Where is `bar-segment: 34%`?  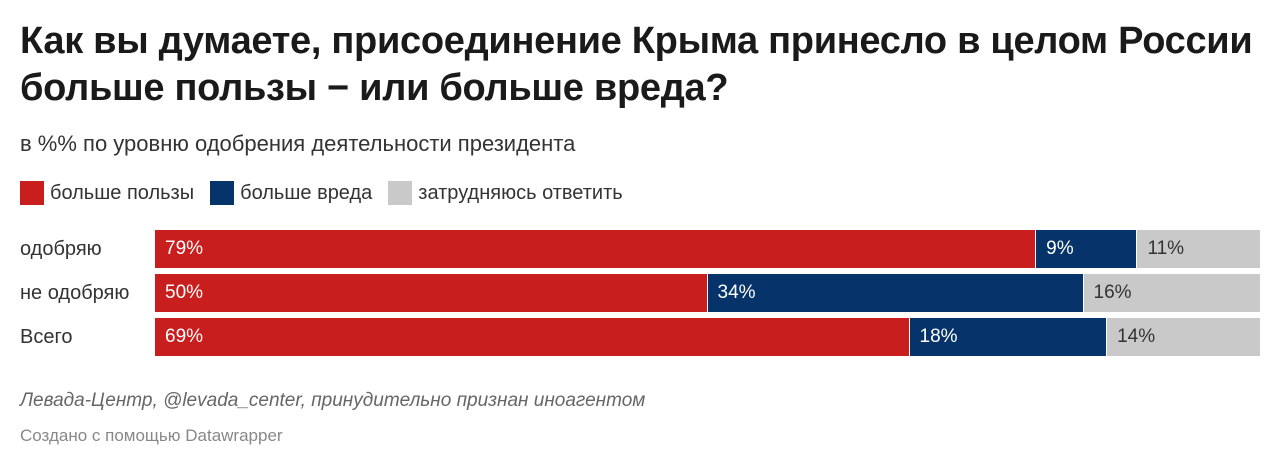 bar-segment: 34% is located at coordinates (895, 293).